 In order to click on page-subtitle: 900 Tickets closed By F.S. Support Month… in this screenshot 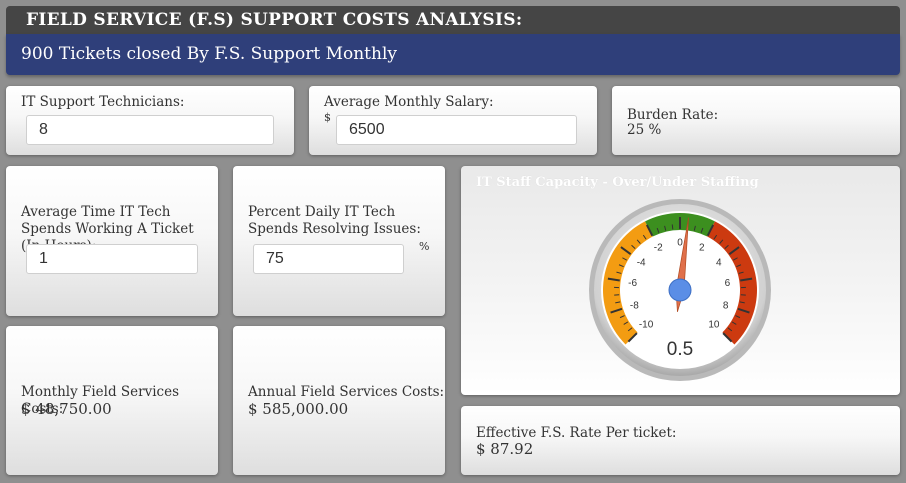, I will do `click(453, 54)`.